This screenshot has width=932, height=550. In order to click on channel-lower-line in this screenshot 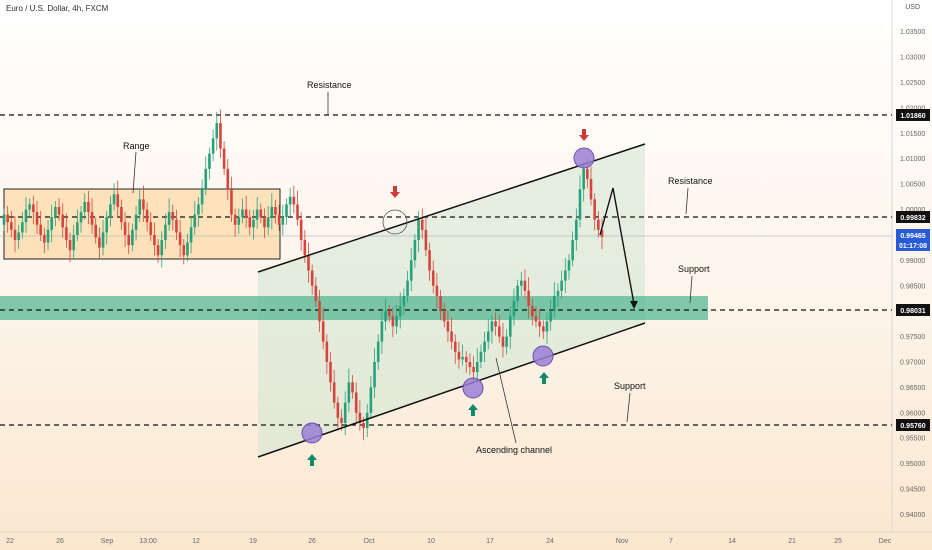, I will do `click(451, 390)`.